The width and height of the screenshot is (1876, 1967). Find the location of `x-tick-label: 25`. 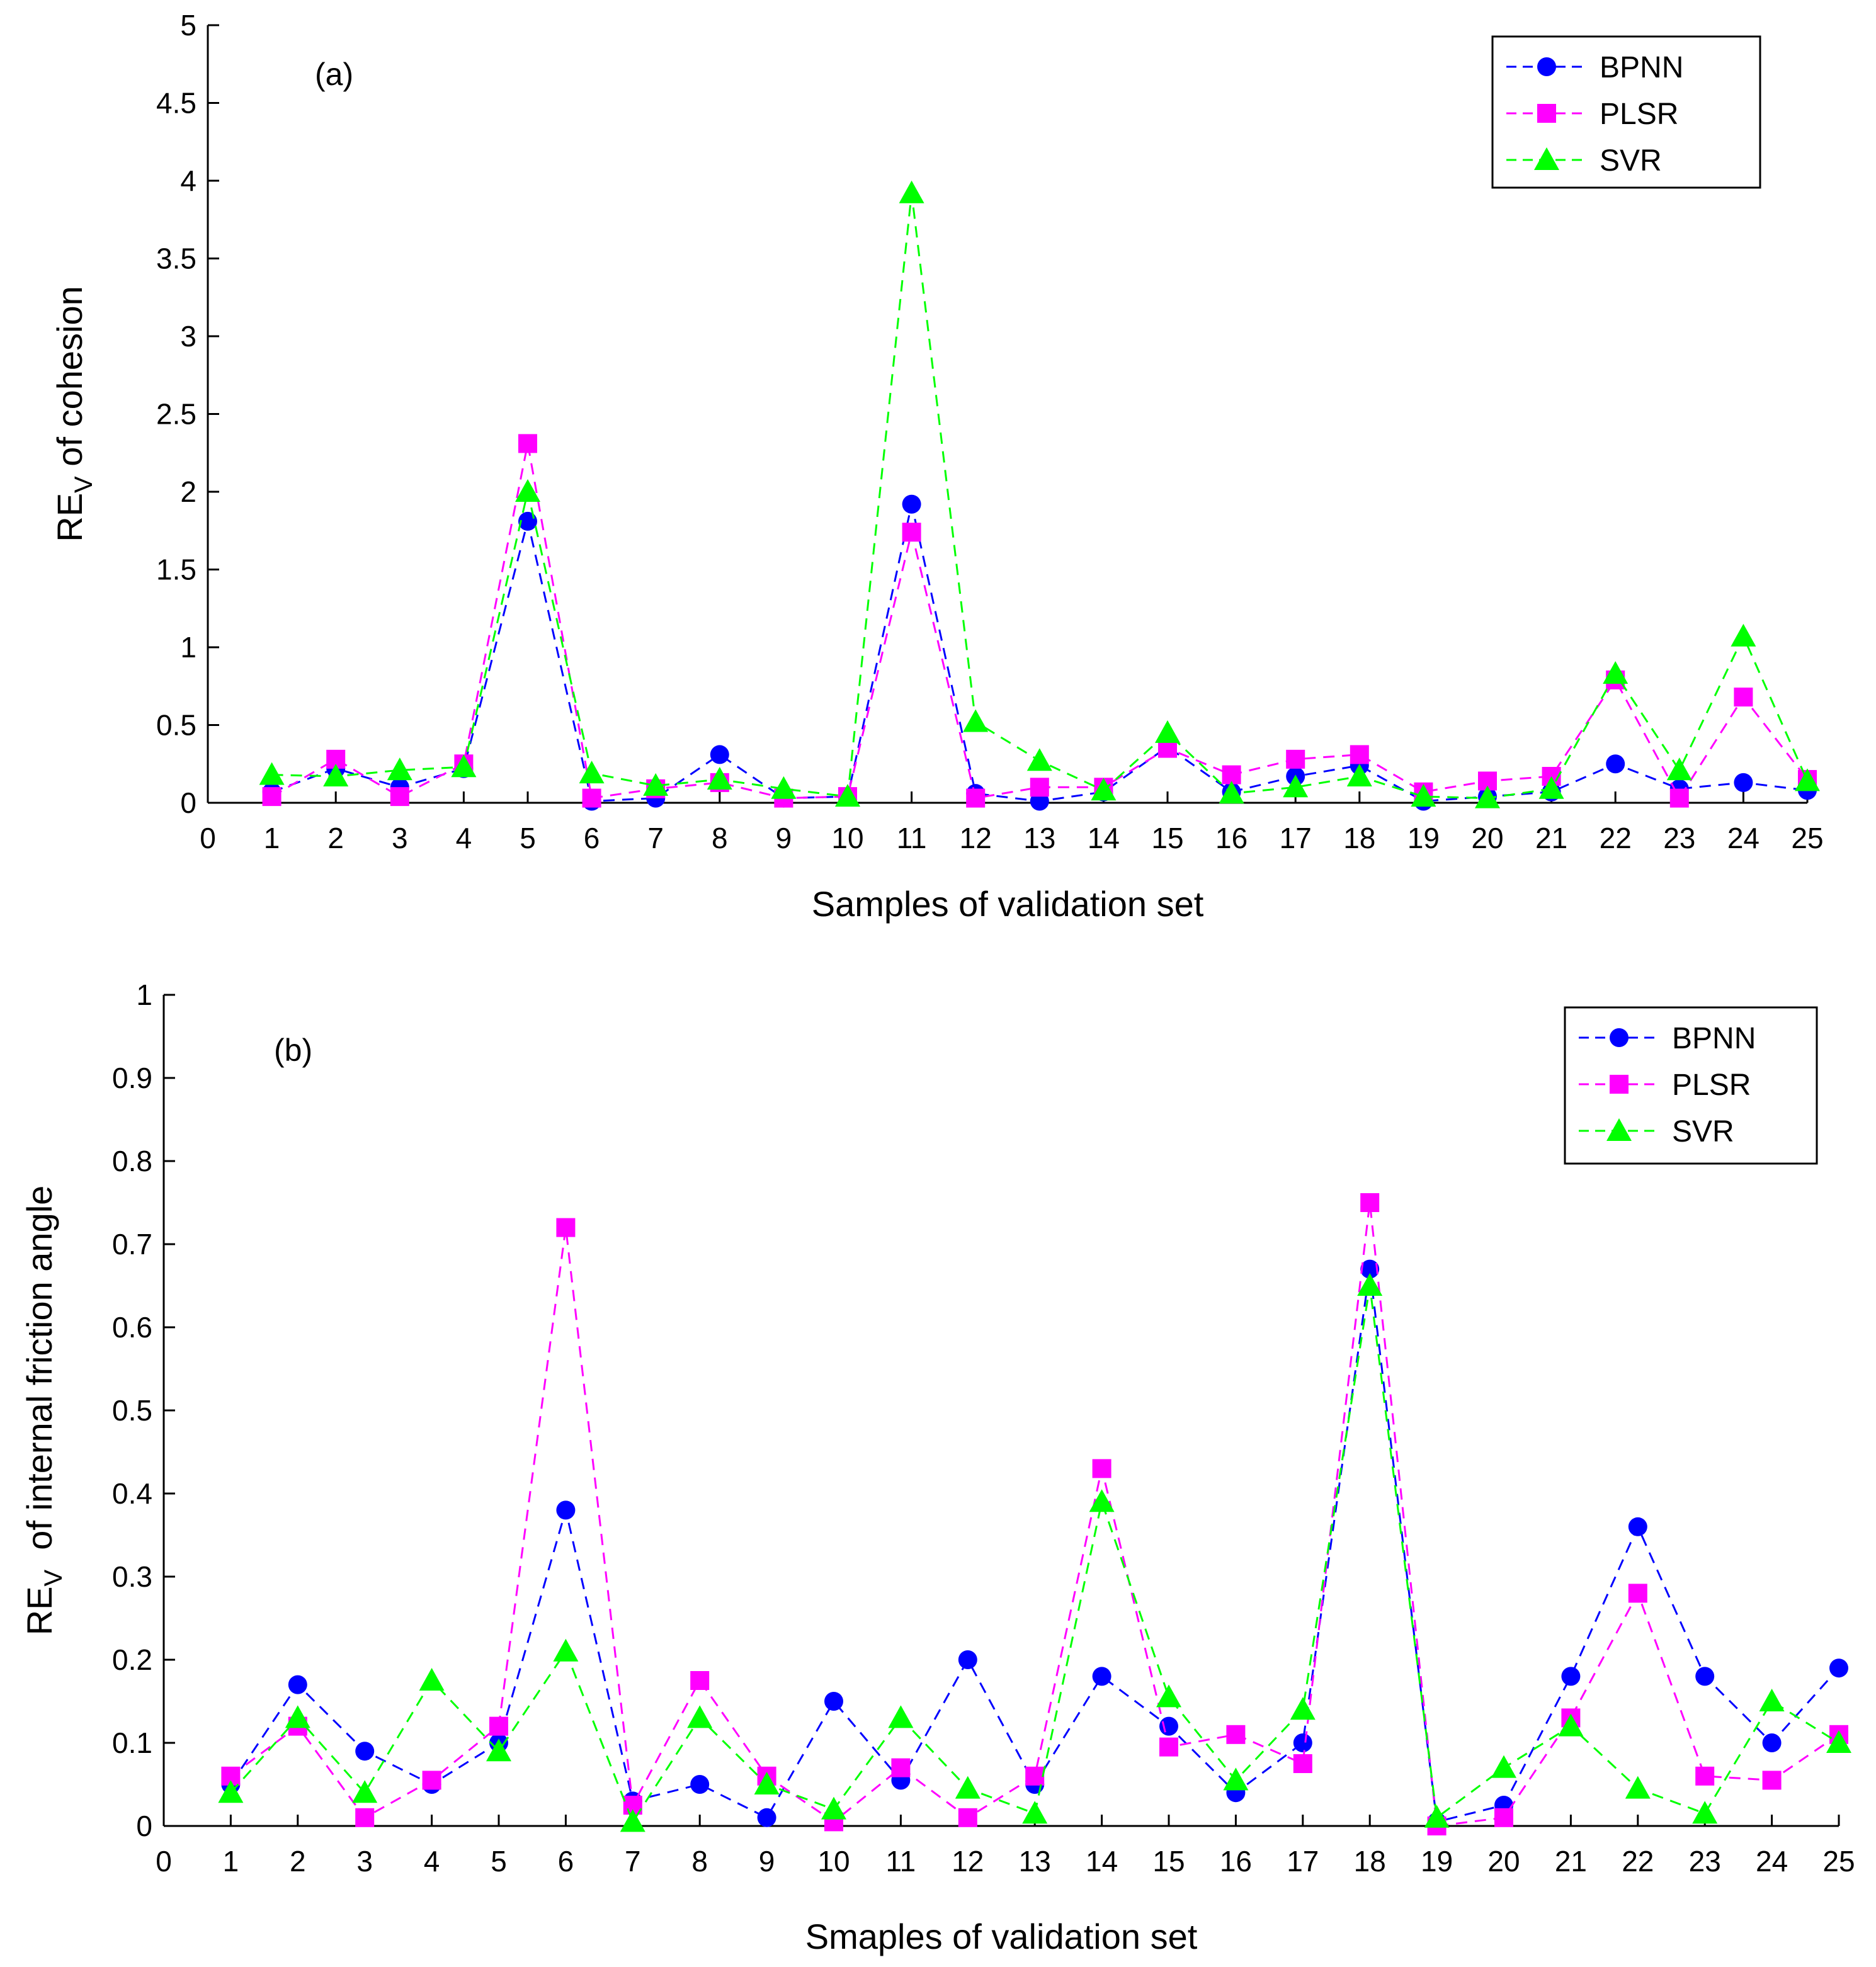

x-tick-label: 25 is located at coordinates (1838, 1861).